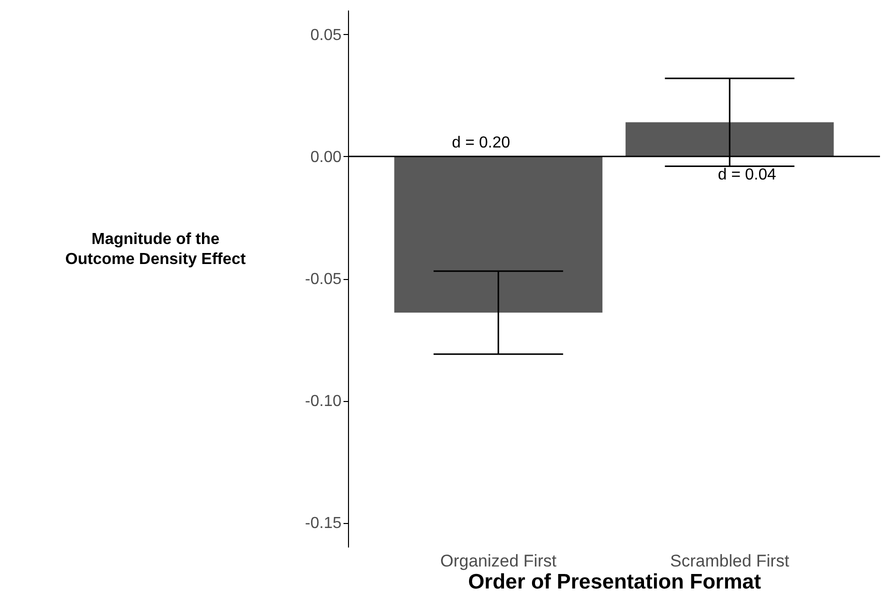 This screenshot has width=881, height=610. I want to click on x-axis-title: Order of Presentation Format, so click(614, 582).